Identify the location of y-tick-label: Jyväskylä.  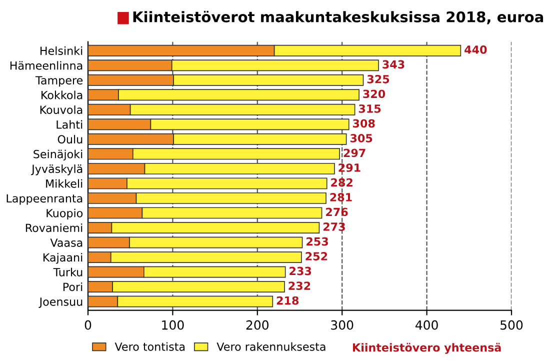
(56, 170).